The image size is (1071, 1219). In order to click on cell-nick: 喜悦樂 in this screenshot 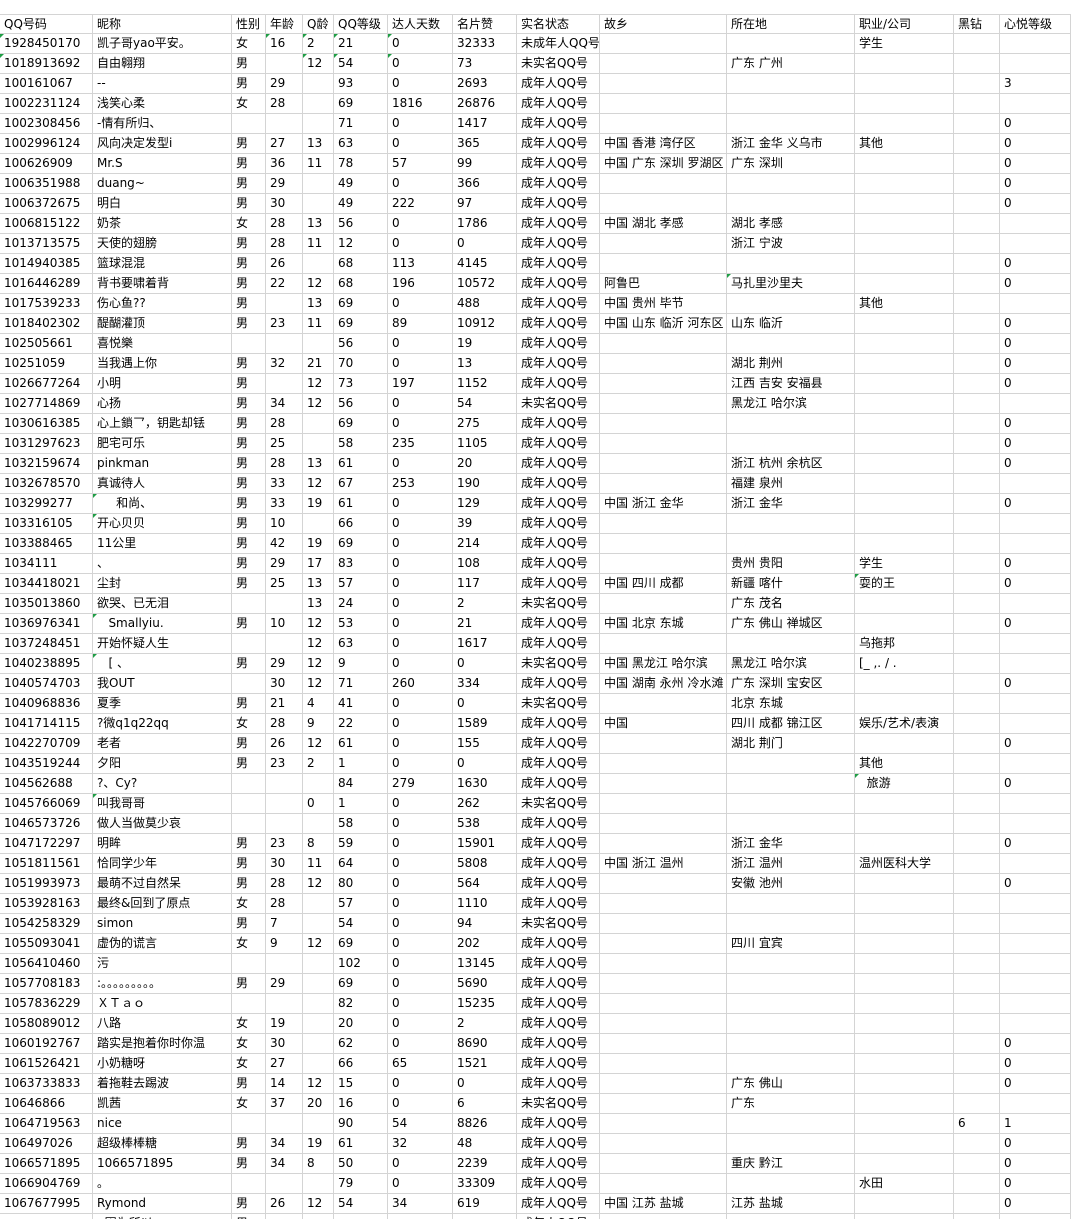, I will do `click(162, 344)`.